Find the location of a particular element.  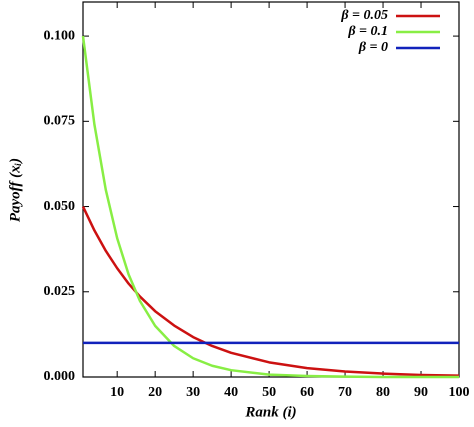

x-tick-label: 60 is located at coordinates (307, 392).